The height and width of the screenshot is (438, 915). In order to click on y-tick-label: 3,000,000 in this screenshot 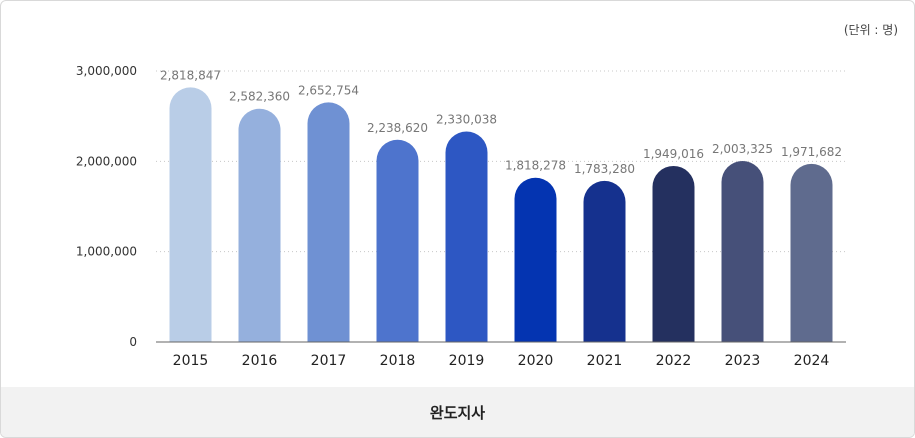, I will do `click(106, 71)`.